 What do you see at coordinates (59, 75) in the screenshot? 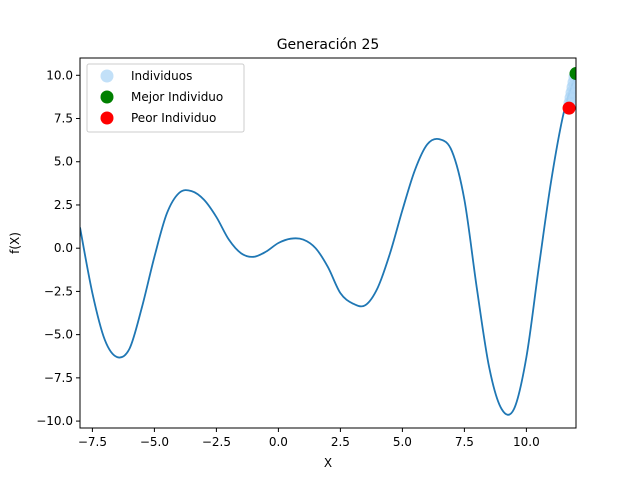
I see `y-tick-label: 10.0` at bounding box center [59, 75].